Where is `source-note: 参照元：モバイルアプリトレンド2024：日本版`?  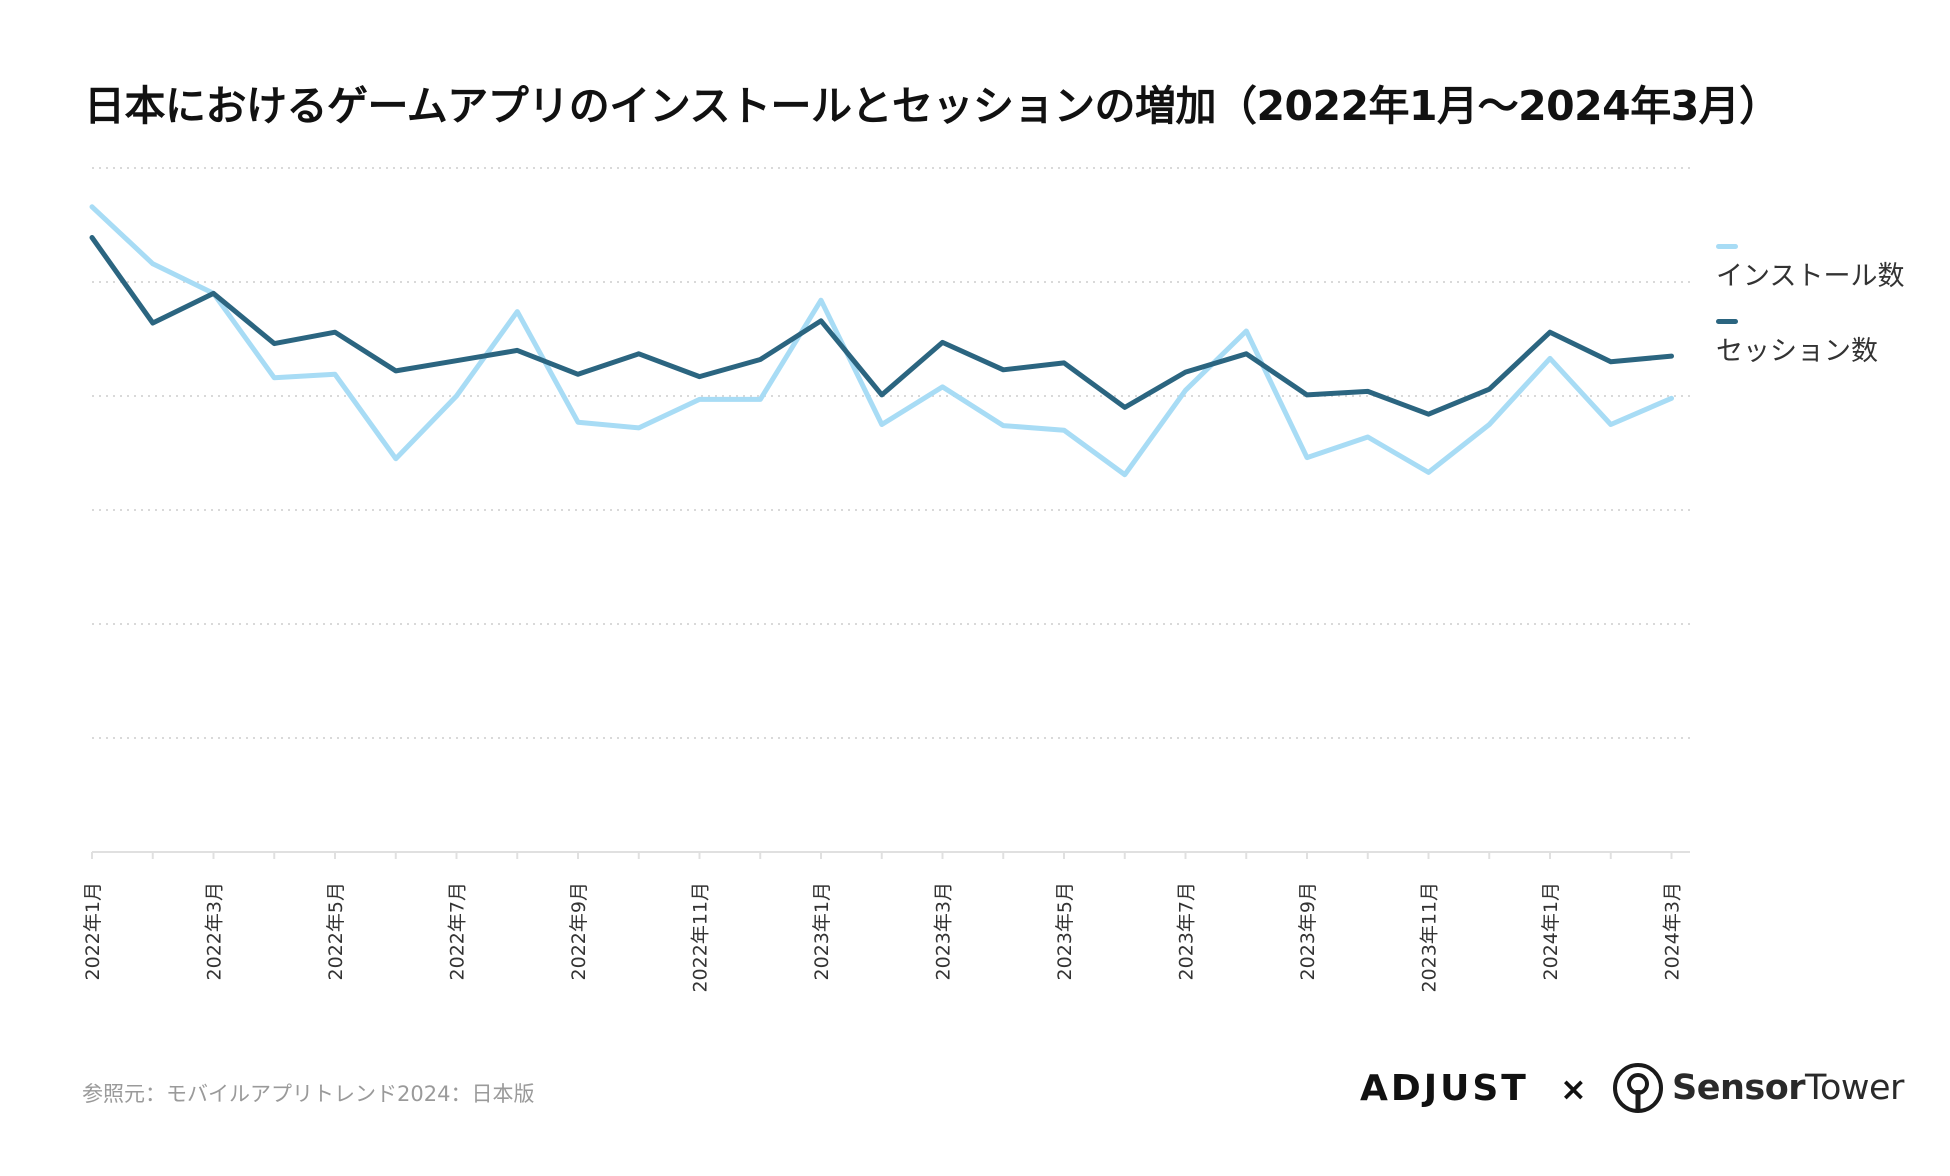 source-note: 参照元：モバイルアプリトレンド2024：日本版 is located at coordinates (308, 1094).